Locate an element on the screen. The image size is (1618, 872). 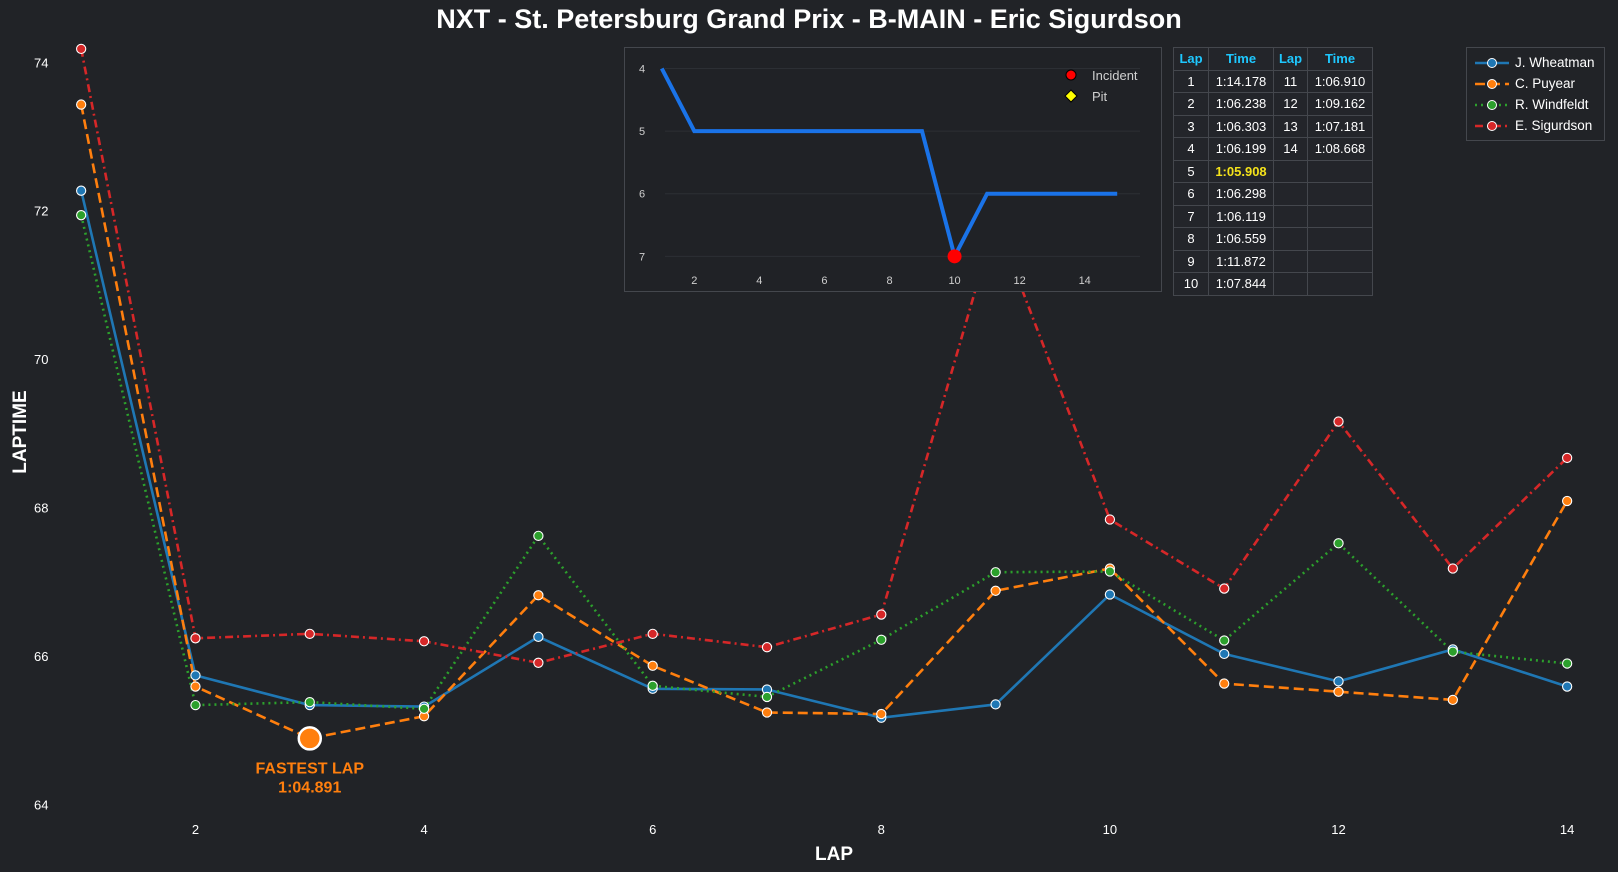
table-cell: 3 is located at coordinates (1191, 126).